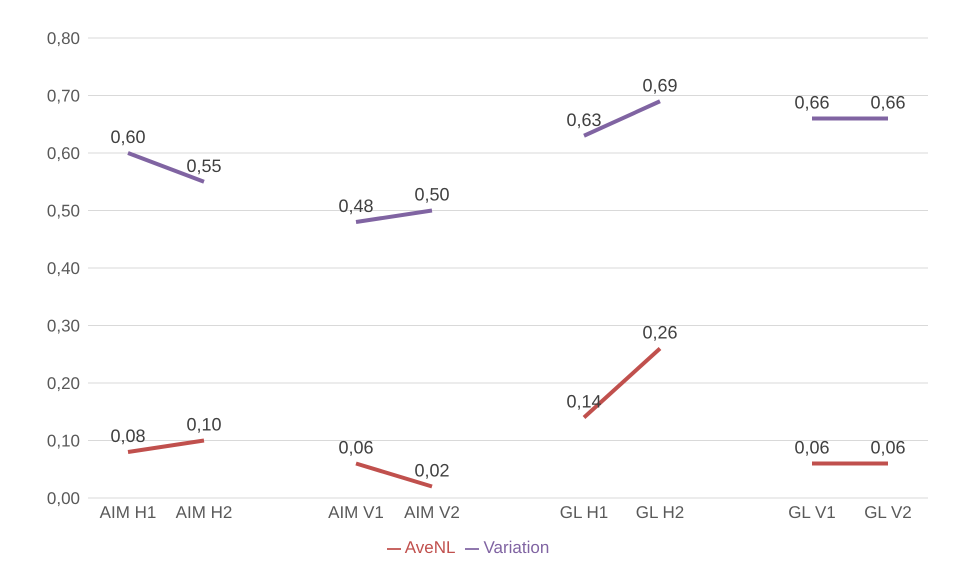 This screenshot has width=957, height=578. What do you see at coordinates (430, 547) in the screenshot?
I see `legend-label: AveNL` at bounding box center [430, 547].